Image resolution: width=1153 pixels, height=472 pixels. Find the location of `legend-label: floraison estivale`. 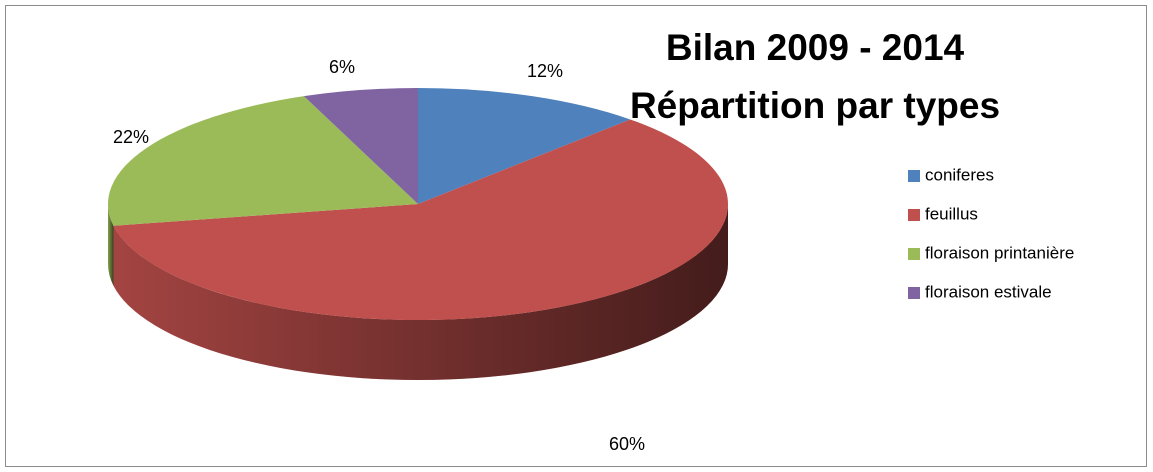

legend-label: floraison estivale is located at coordinates (988, 291).